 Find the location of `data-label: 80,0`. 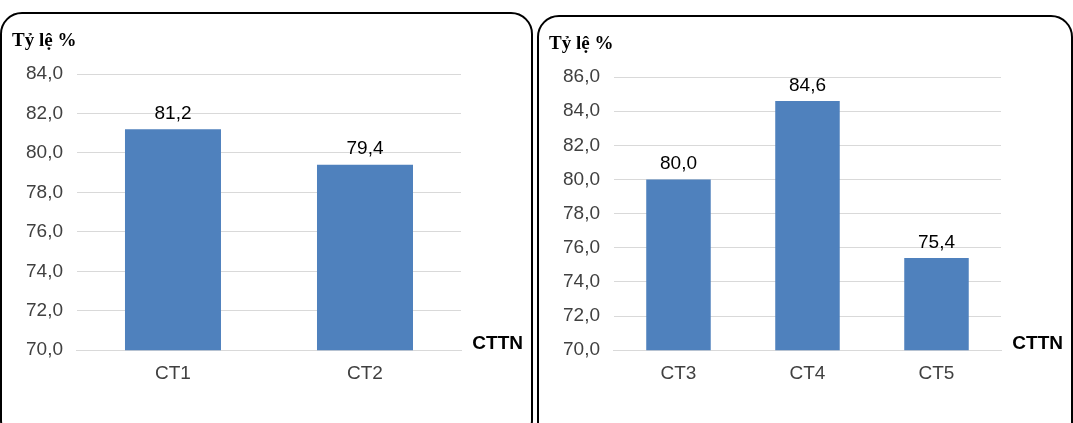

data-label: 80,0 is located at coordinates (678, 163).